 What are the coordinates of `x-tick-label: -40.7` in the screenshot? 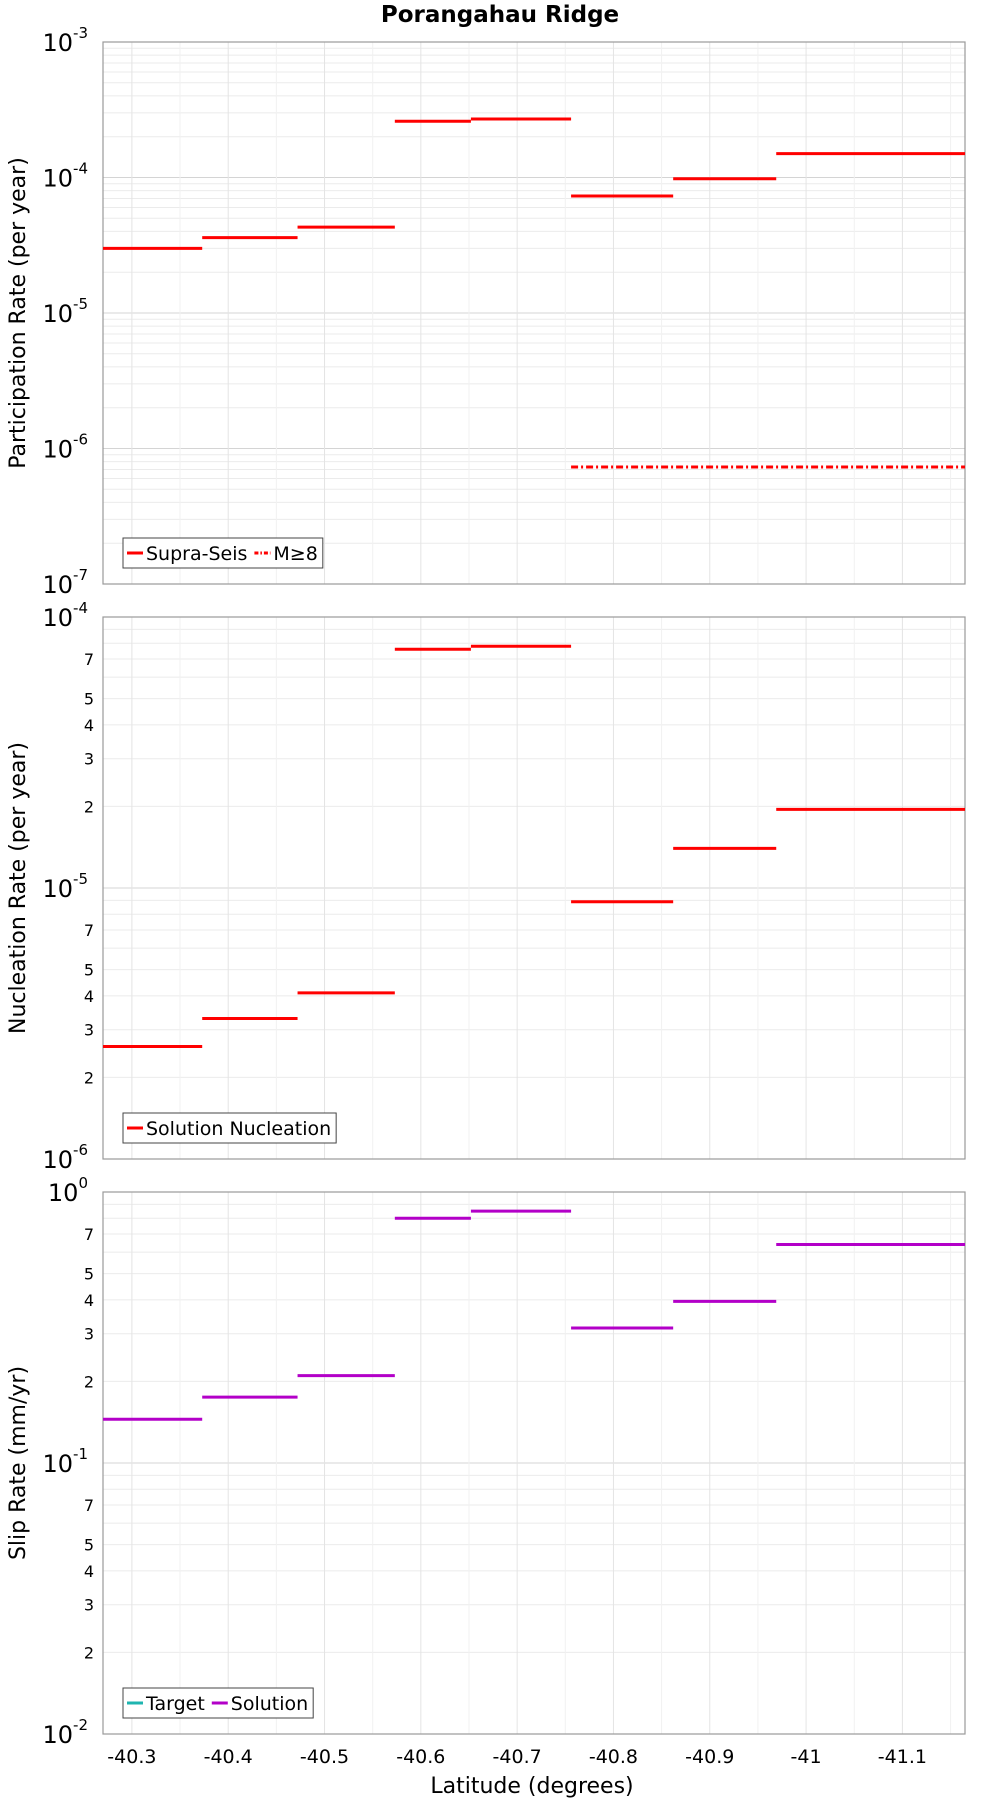 It's located at (517, 1757).